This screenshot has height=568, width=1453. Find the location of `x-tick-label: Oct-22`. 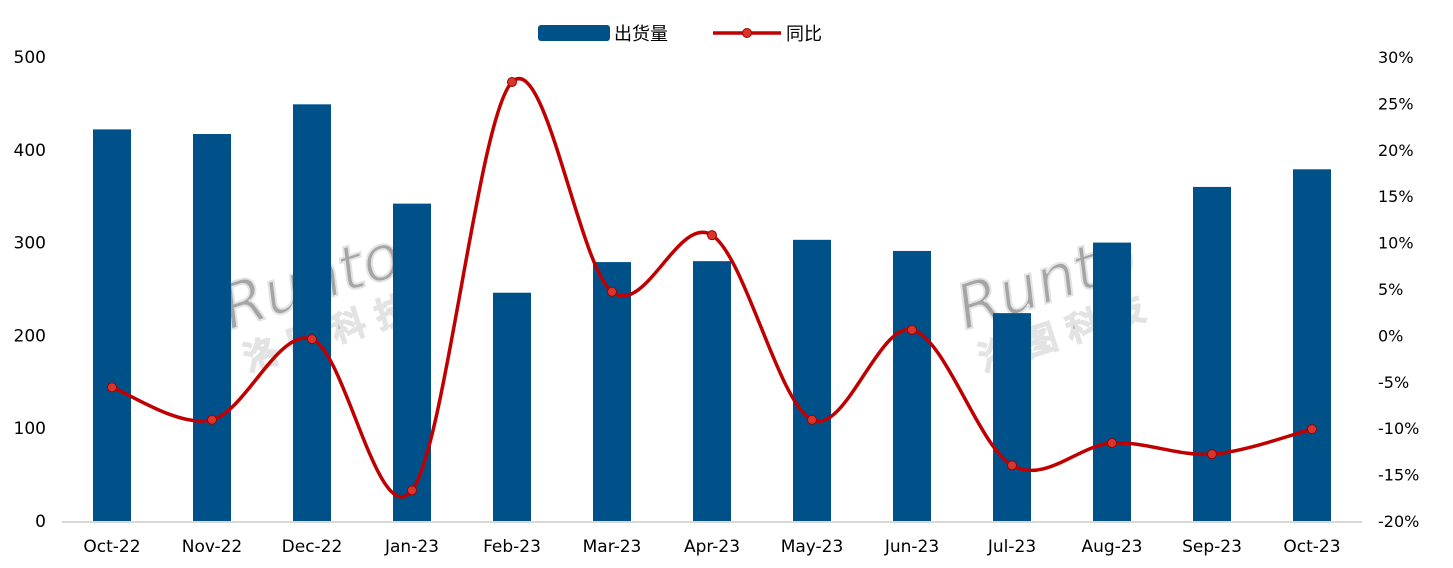

x-tick-label: Oct-22 is located at coordinates (111, 547).